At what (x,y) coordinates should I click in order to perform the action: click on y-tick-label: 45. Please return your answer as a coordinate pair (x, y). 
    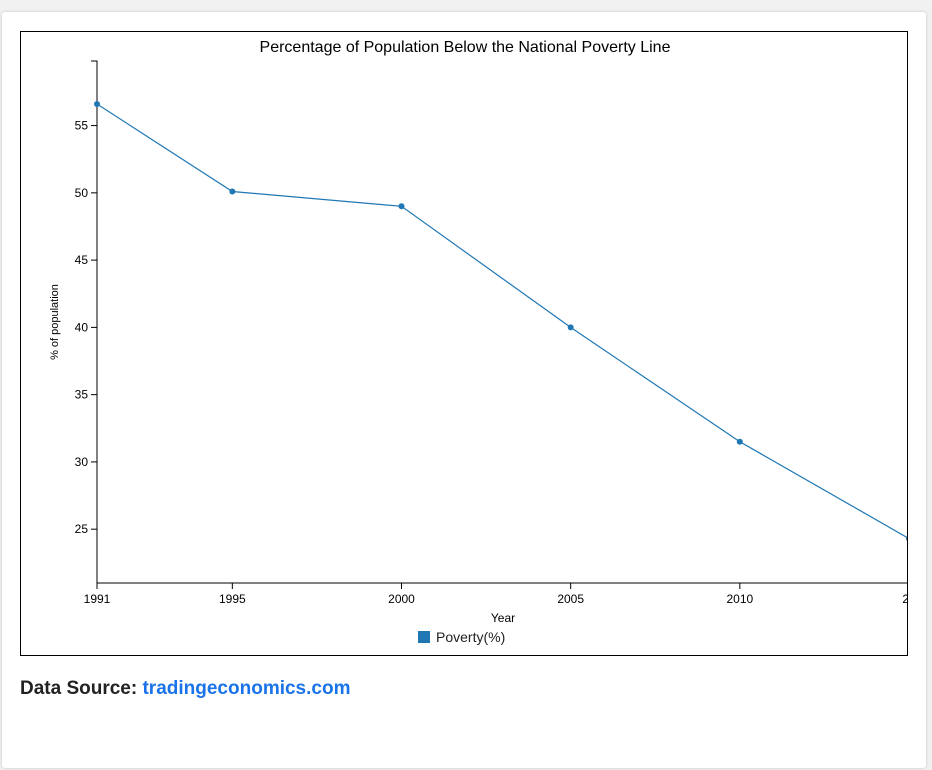
    Looking at the image, I should click on (82, 260).